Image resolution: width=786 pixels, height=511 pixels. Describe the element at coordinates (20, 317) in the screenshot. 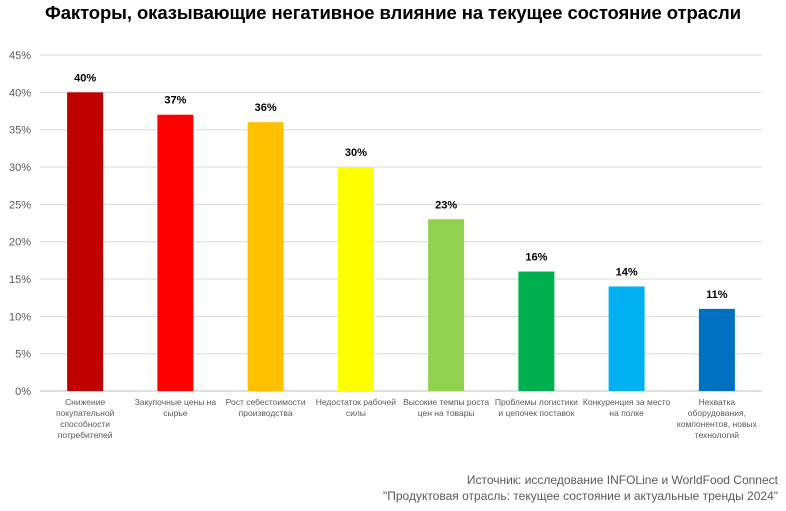

I see `y-tick-label: 10%` at that location.